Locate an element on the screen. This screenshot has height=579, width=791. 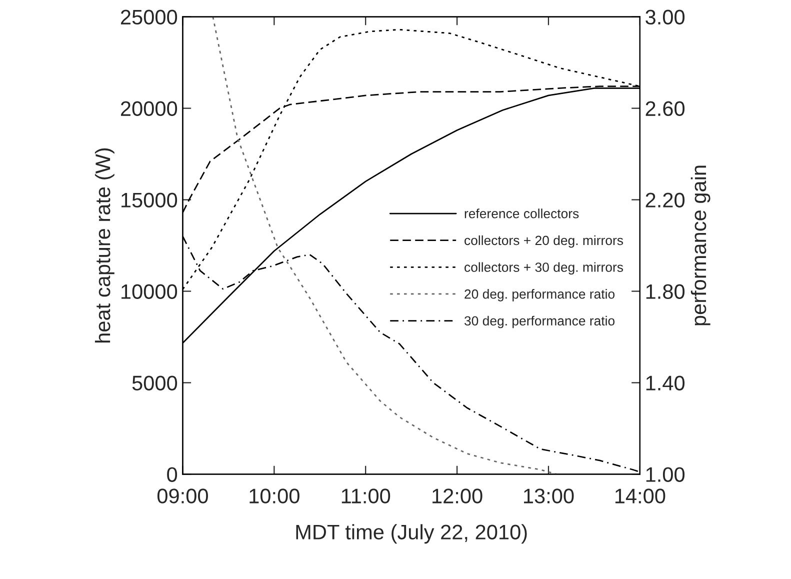
y-axis-title: heat capture rate (W) is located at coordinates (104, 245).